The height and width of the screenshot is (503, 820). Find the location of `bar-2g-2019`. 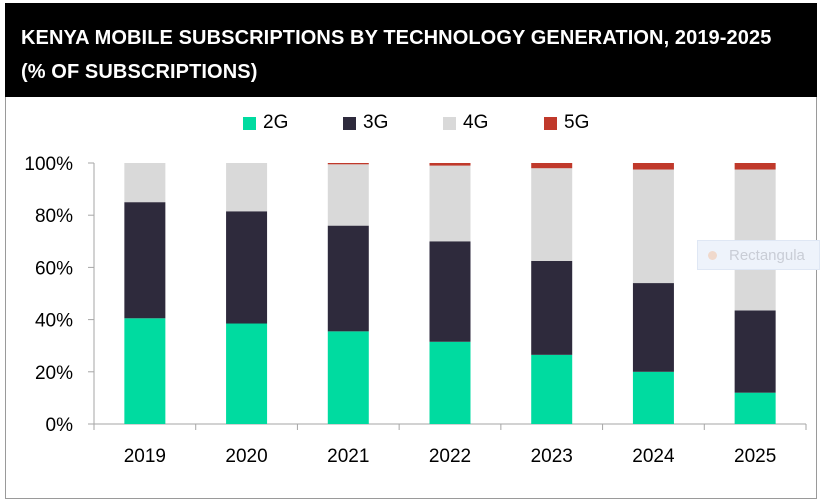

bar-2g-2019 is located at coordinates (145, 371).